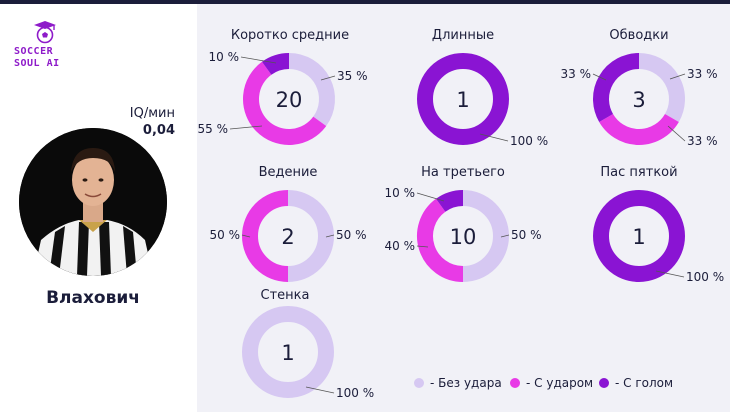 This screenshot has height=412, width=730. I want to click on player-illustration, so click(93, 202).